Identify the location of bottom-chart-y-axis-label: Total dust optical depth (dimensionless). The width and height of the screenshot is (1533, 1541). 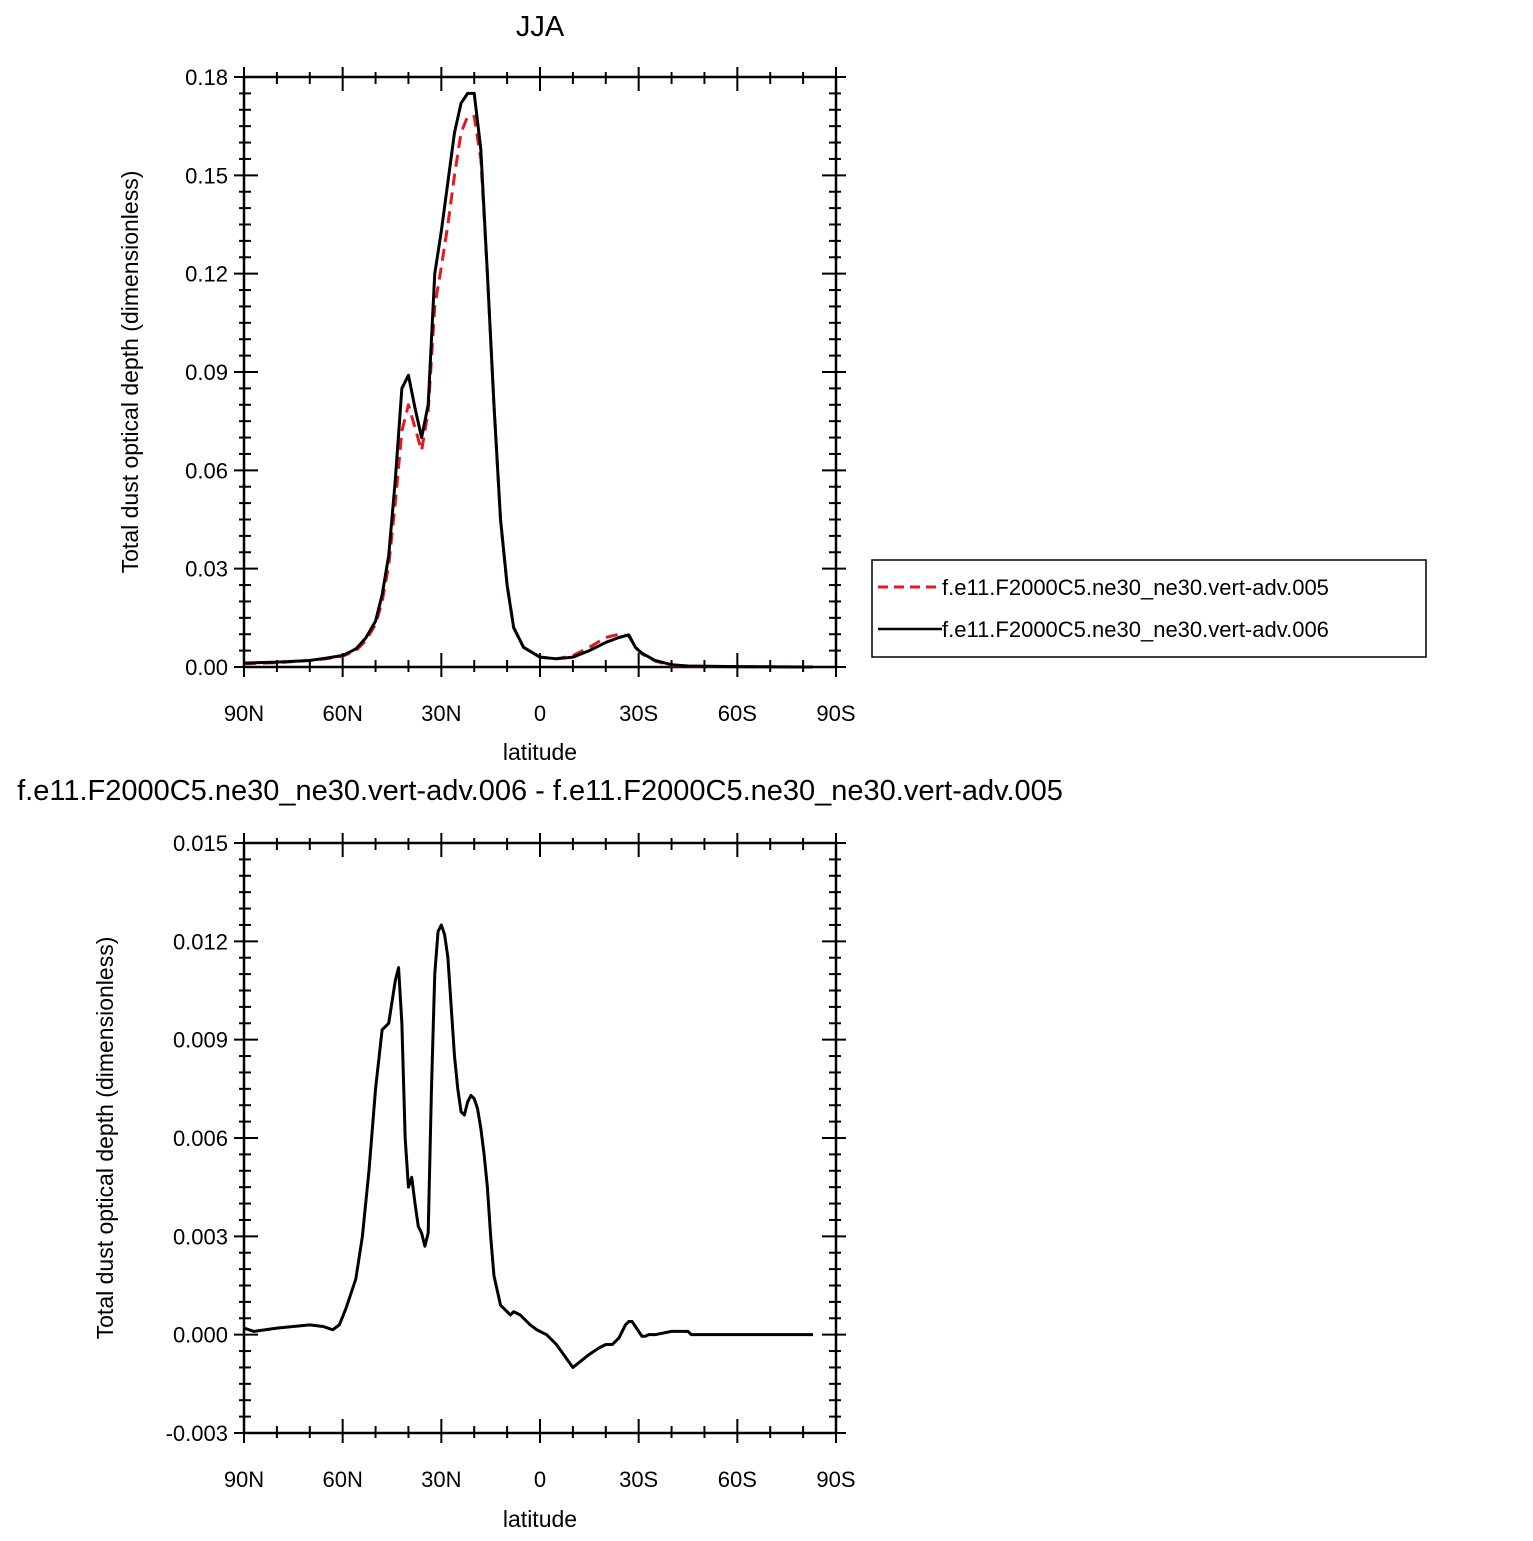
(105, 1138).